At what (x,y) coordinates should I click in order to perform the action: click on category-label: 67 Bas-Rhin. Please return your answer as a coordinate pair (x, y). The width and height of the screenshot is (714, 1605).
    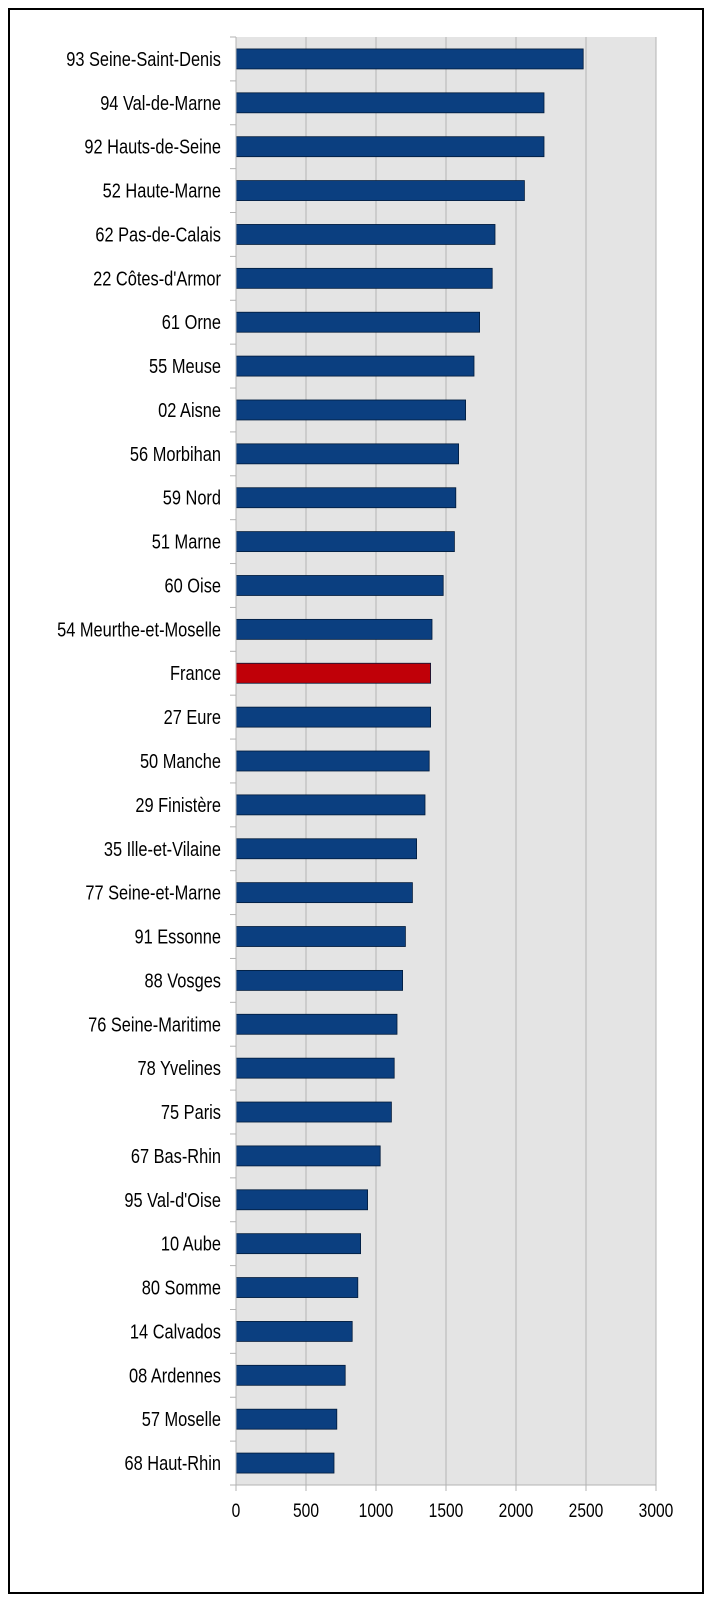
    Looking at the image, I should click on (176, 1155).